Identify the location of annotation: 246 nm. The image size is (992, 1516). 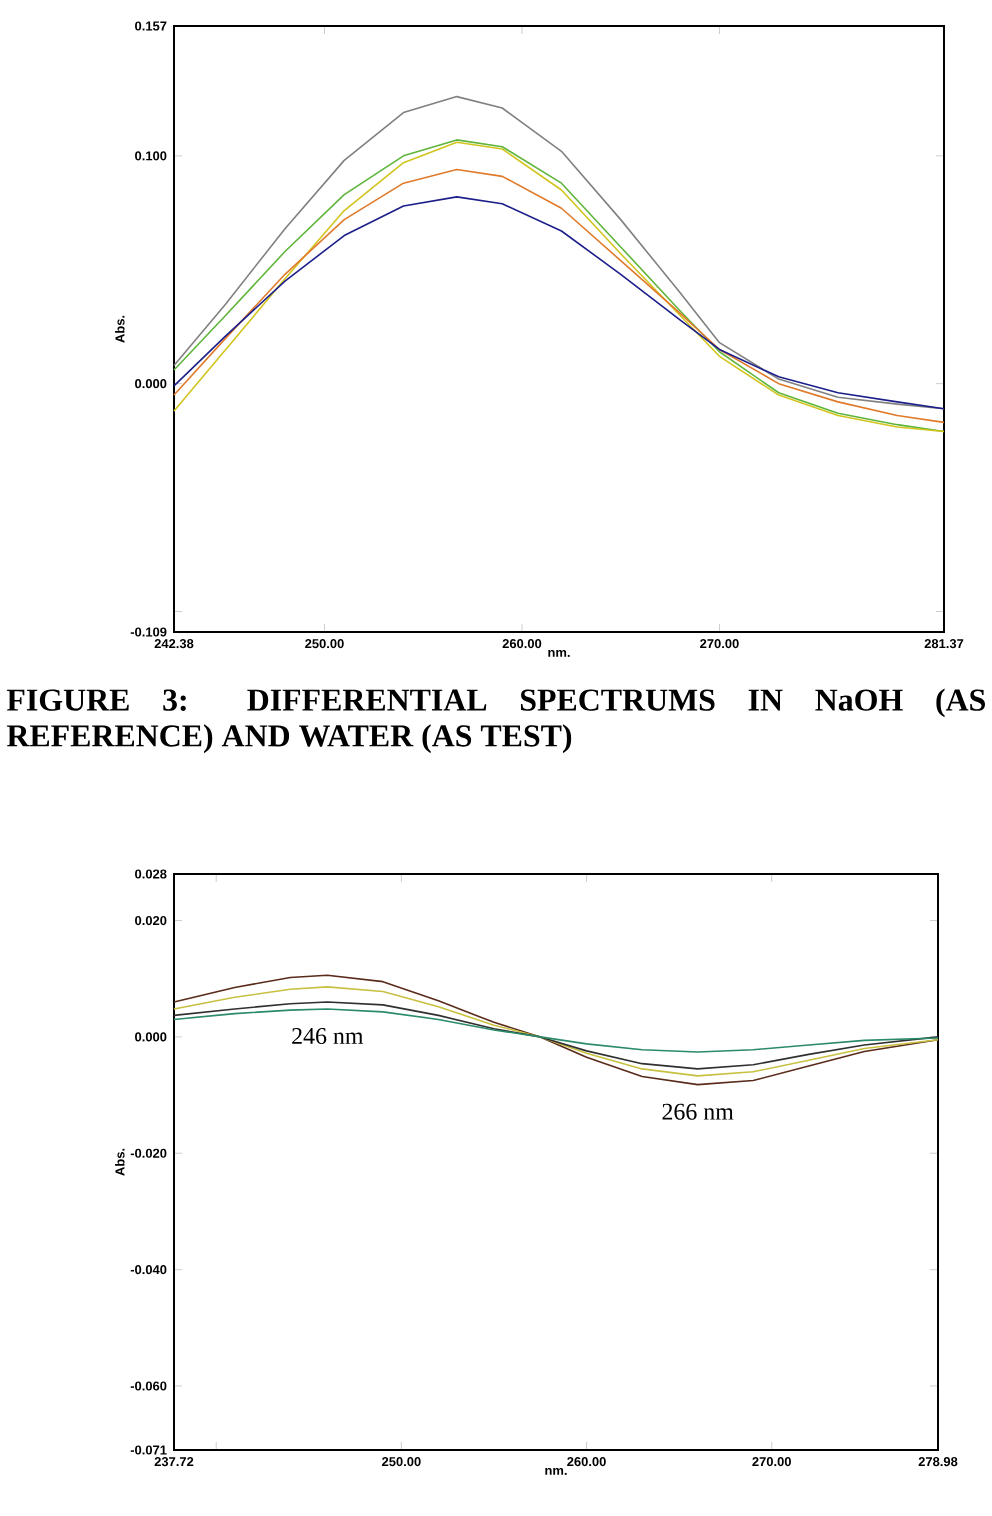
(328, 1036).